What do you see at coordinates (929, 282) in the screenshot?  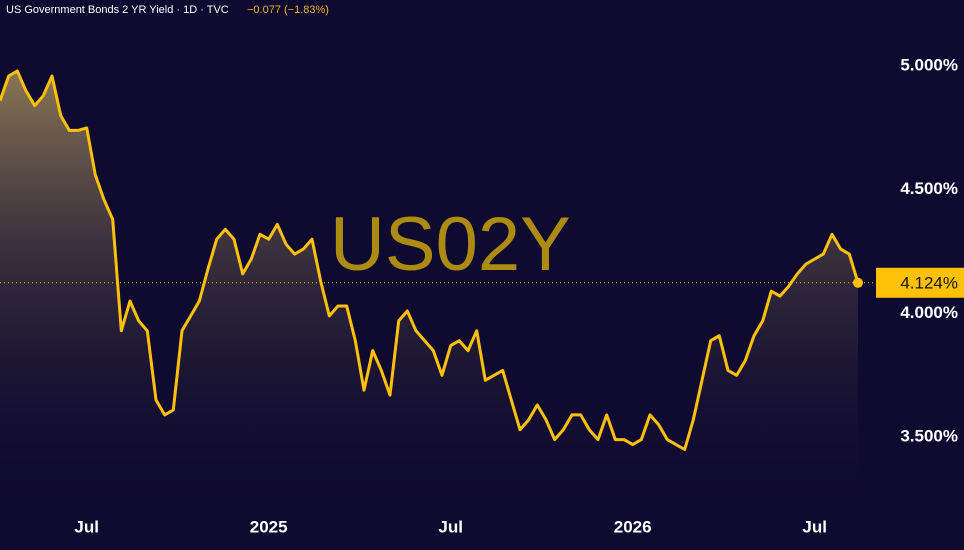 I see `price-tag-label: 4.124%` at bounding box center [929, 282].